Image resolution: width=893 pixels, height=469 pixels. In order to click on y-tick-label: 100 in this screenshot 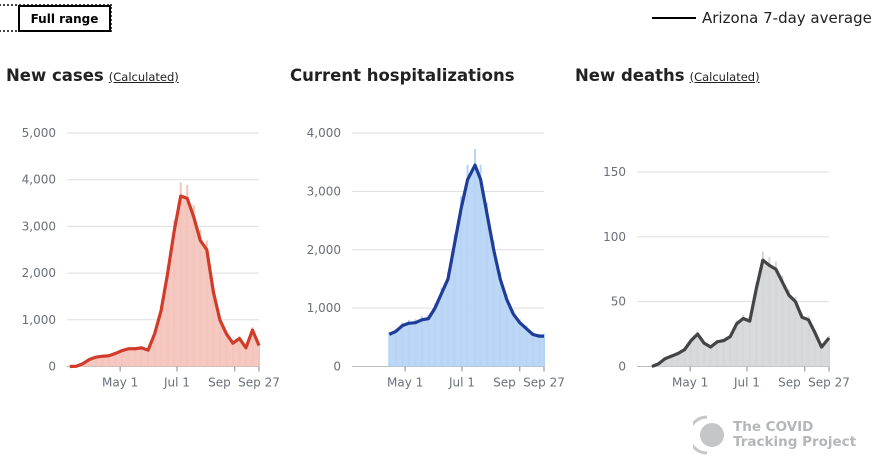, I will do `click(614, 237)`.